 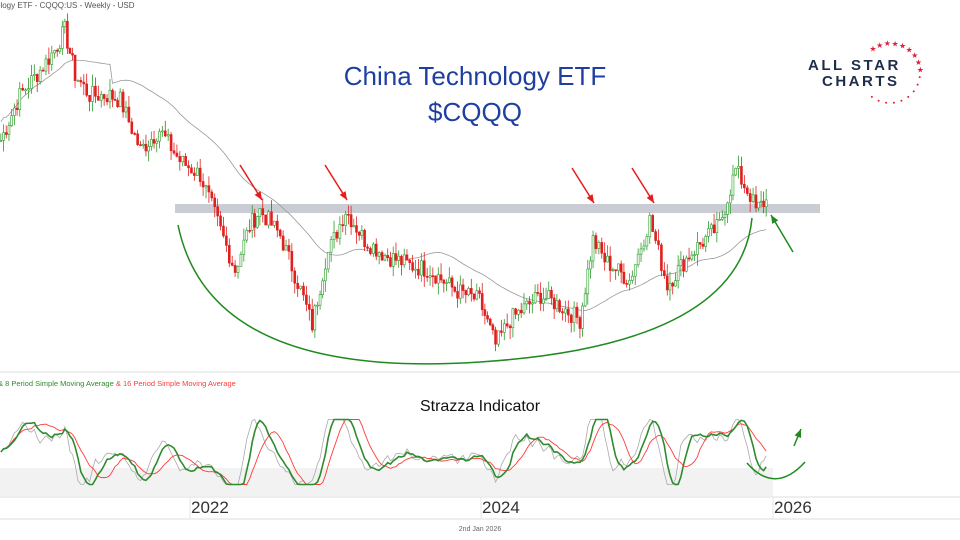 I want to click on logo-line-1: ALL STAR, so click(x=854, y=65).